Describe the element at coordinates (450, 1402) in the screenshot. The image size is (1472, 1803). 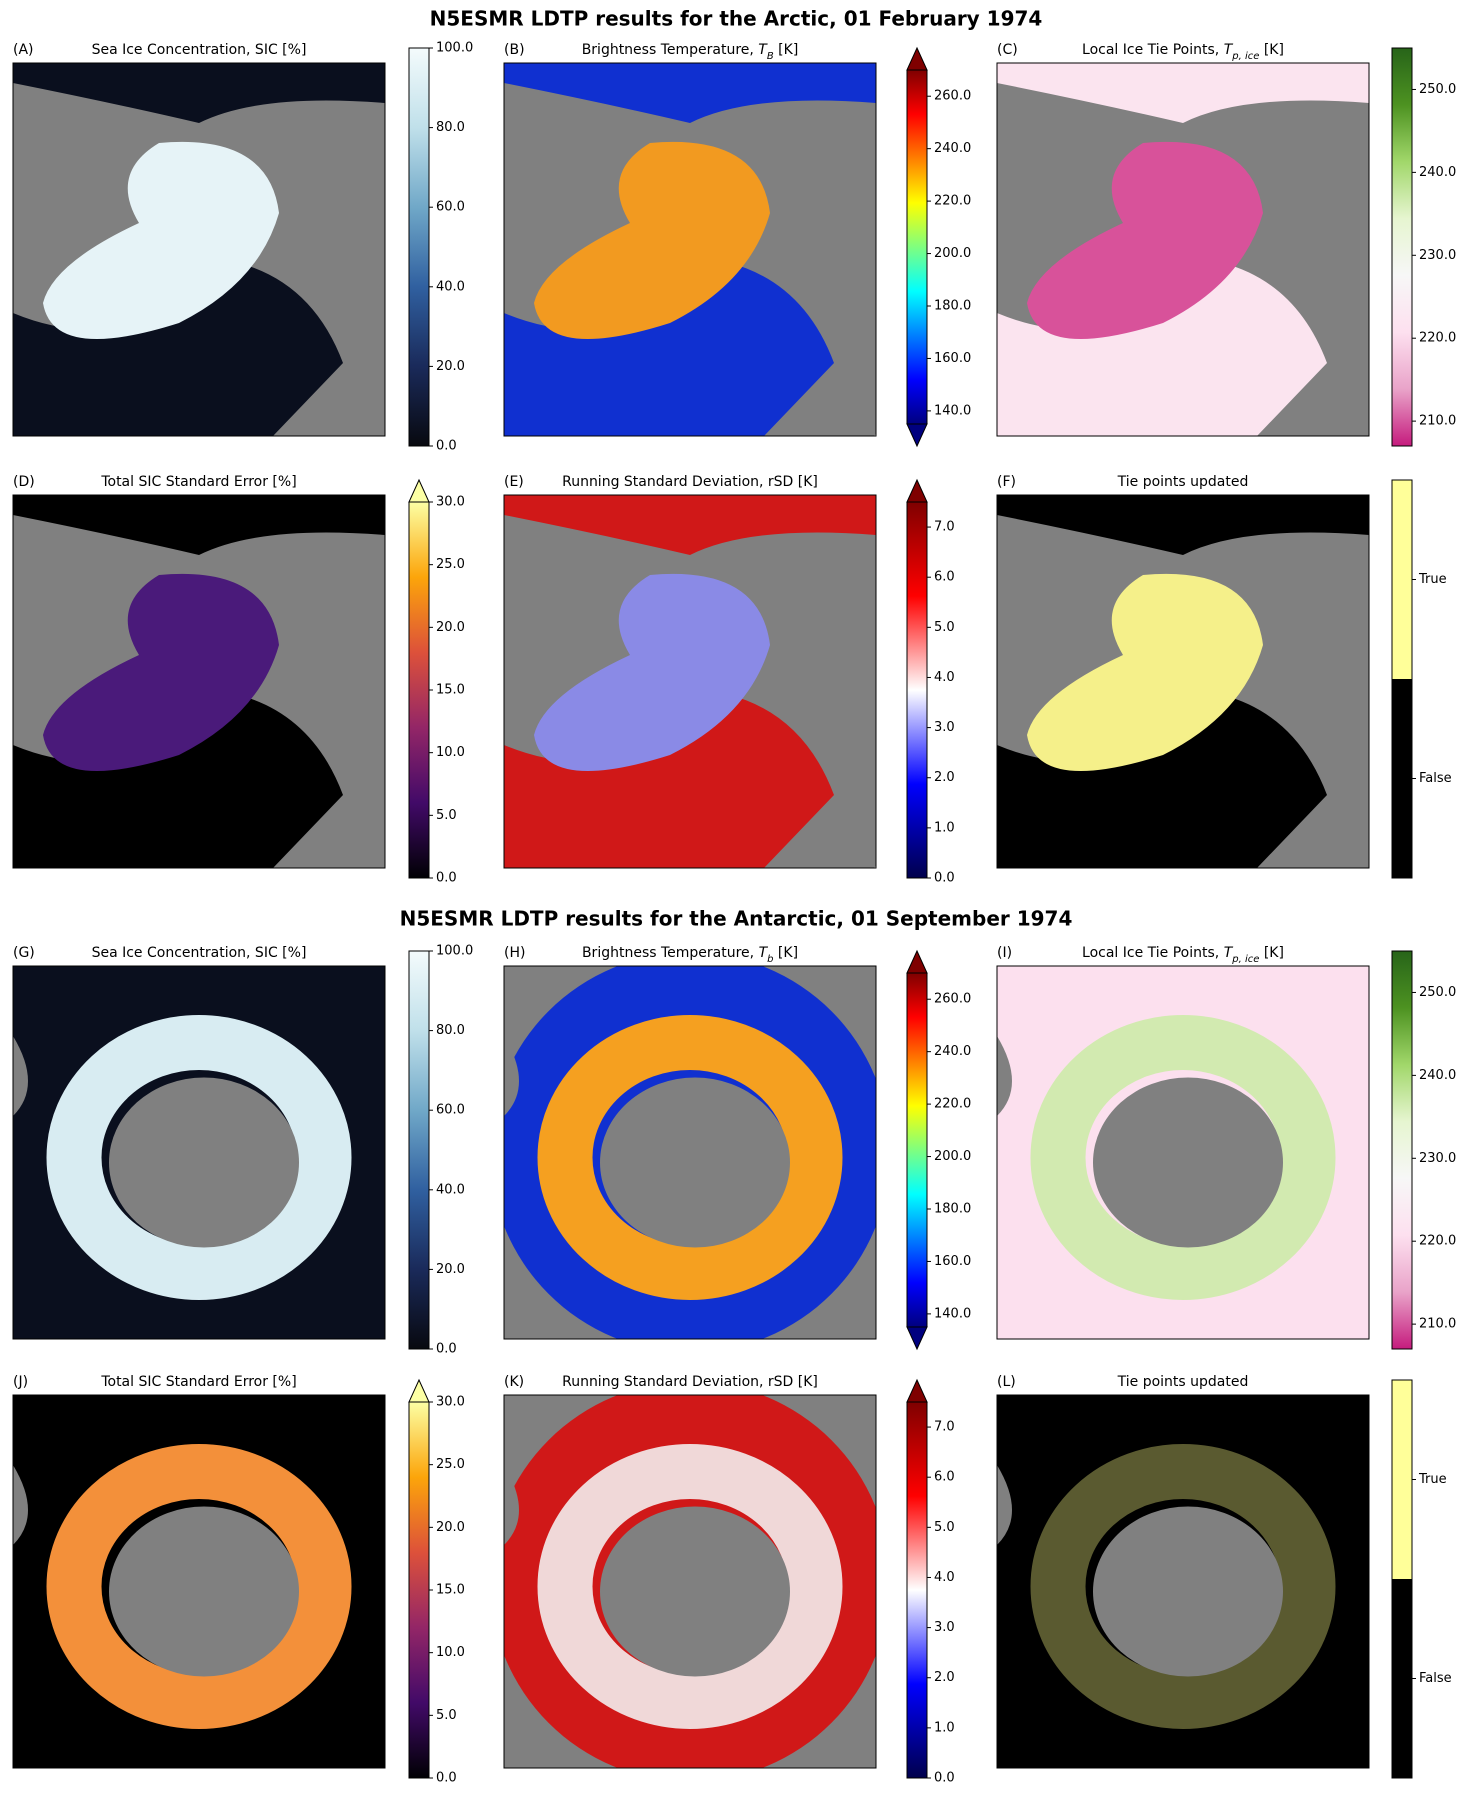
I see `colorbar-tick-label: 30.0` at that location.